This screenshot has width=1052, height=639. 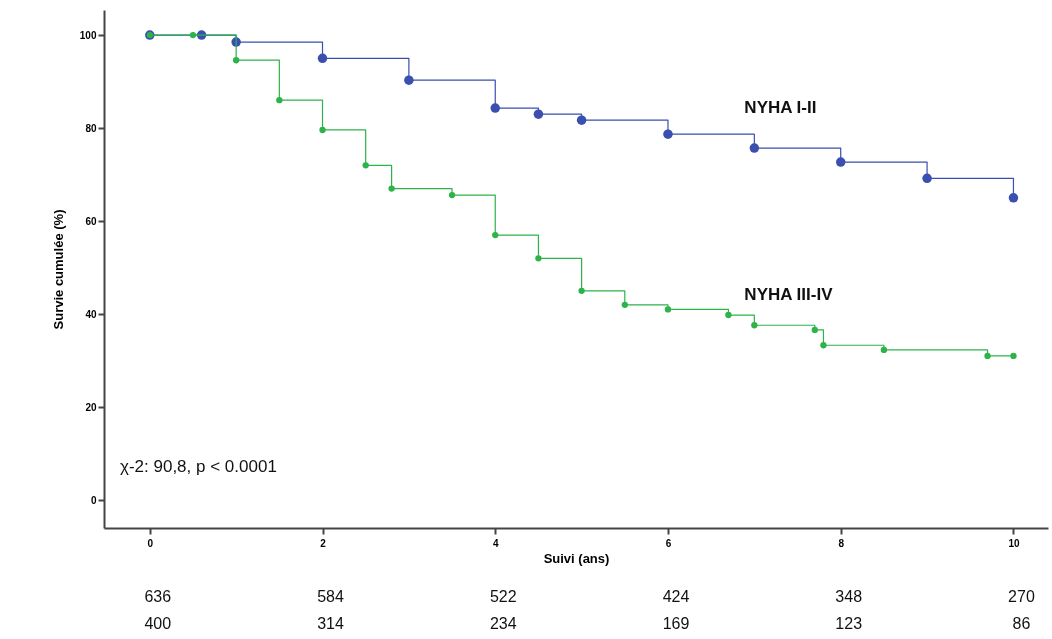 What do you see at coordinates (198, 466) in the screenshot?
I see `annotation: χ-2: 90,8, p < 0.0001` at bounding box center [198, 466].